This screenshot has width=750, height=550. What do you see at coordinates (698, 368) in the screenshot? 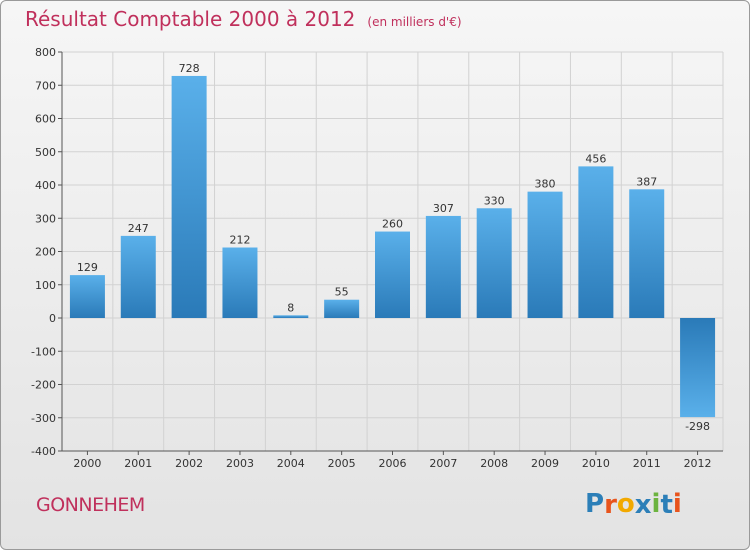
I see `bar-2012` at bounding box center [698, 368].